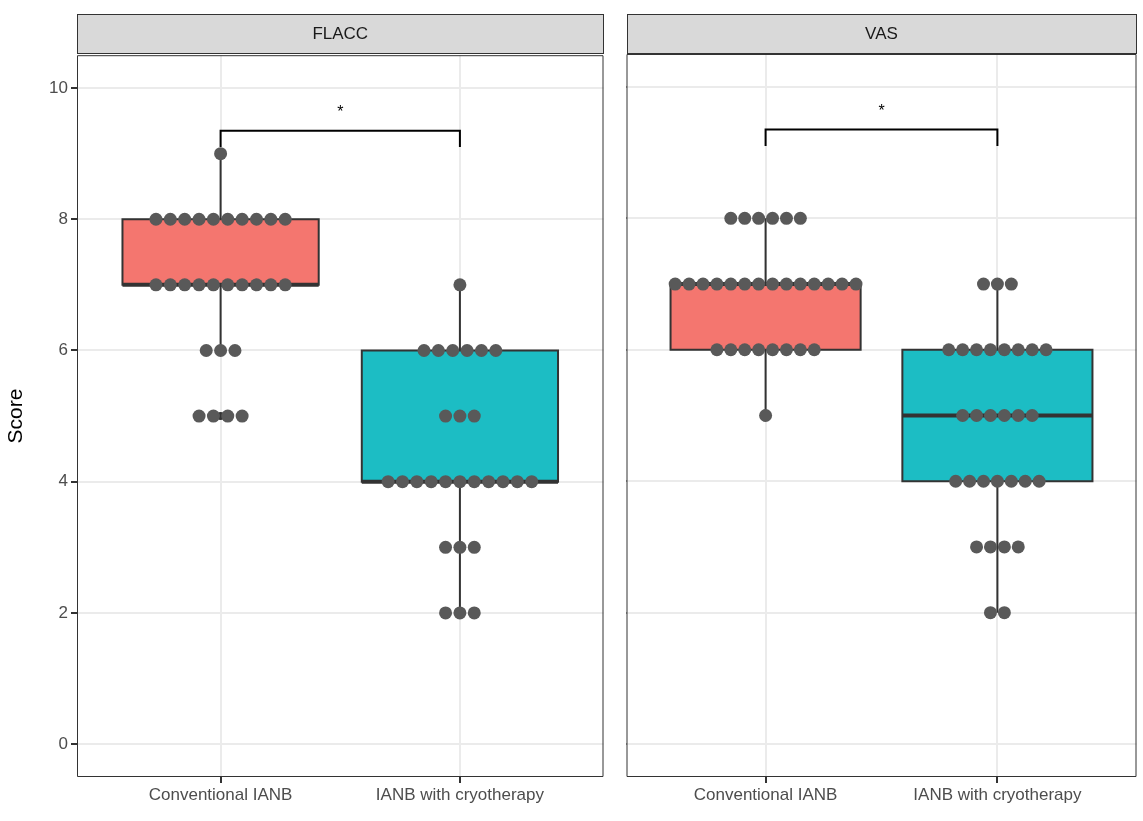 The width and height of the screenshot is (1143, 821). What do you see at coordinates (15, 416) in the screenshot?
I see `y-axis-title: Score` at bounding box center [15, 416].